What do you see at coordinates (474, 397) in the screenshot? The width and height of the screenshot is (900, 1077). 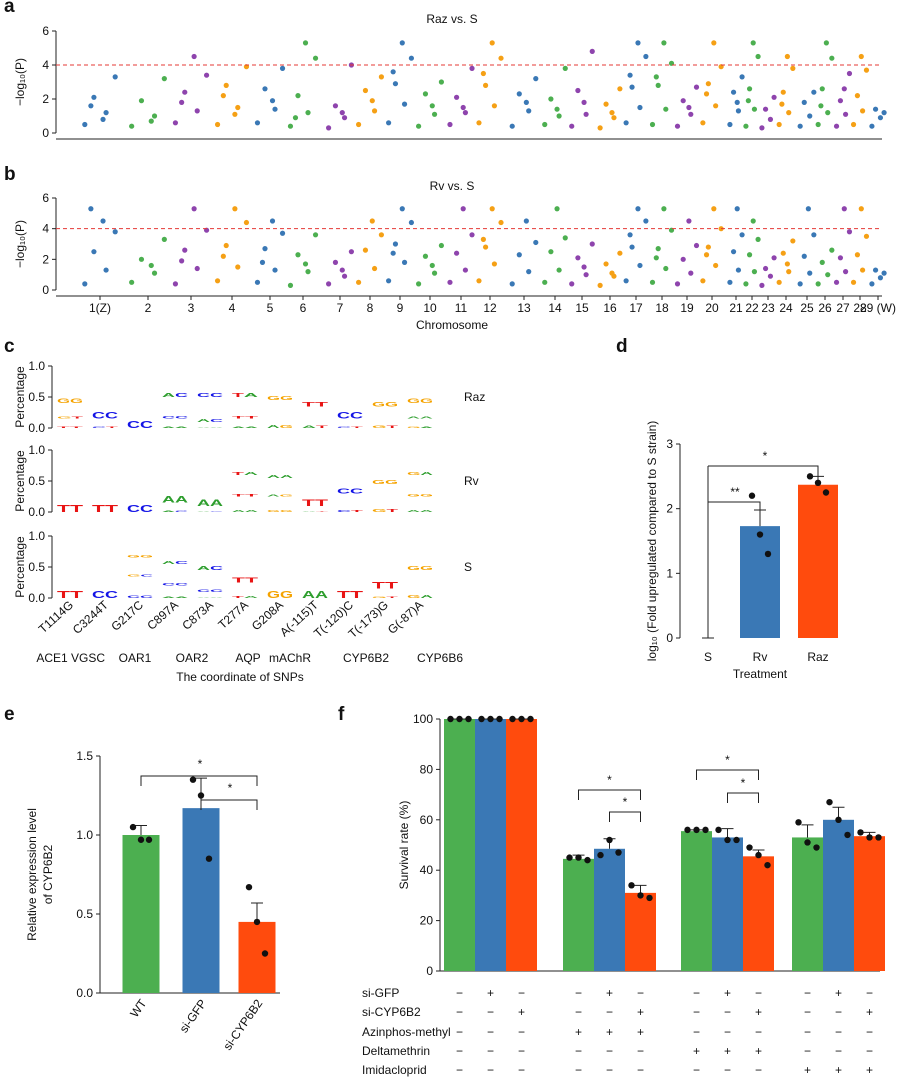 I see `row-label: Raz` at bounding box center [474, 397].